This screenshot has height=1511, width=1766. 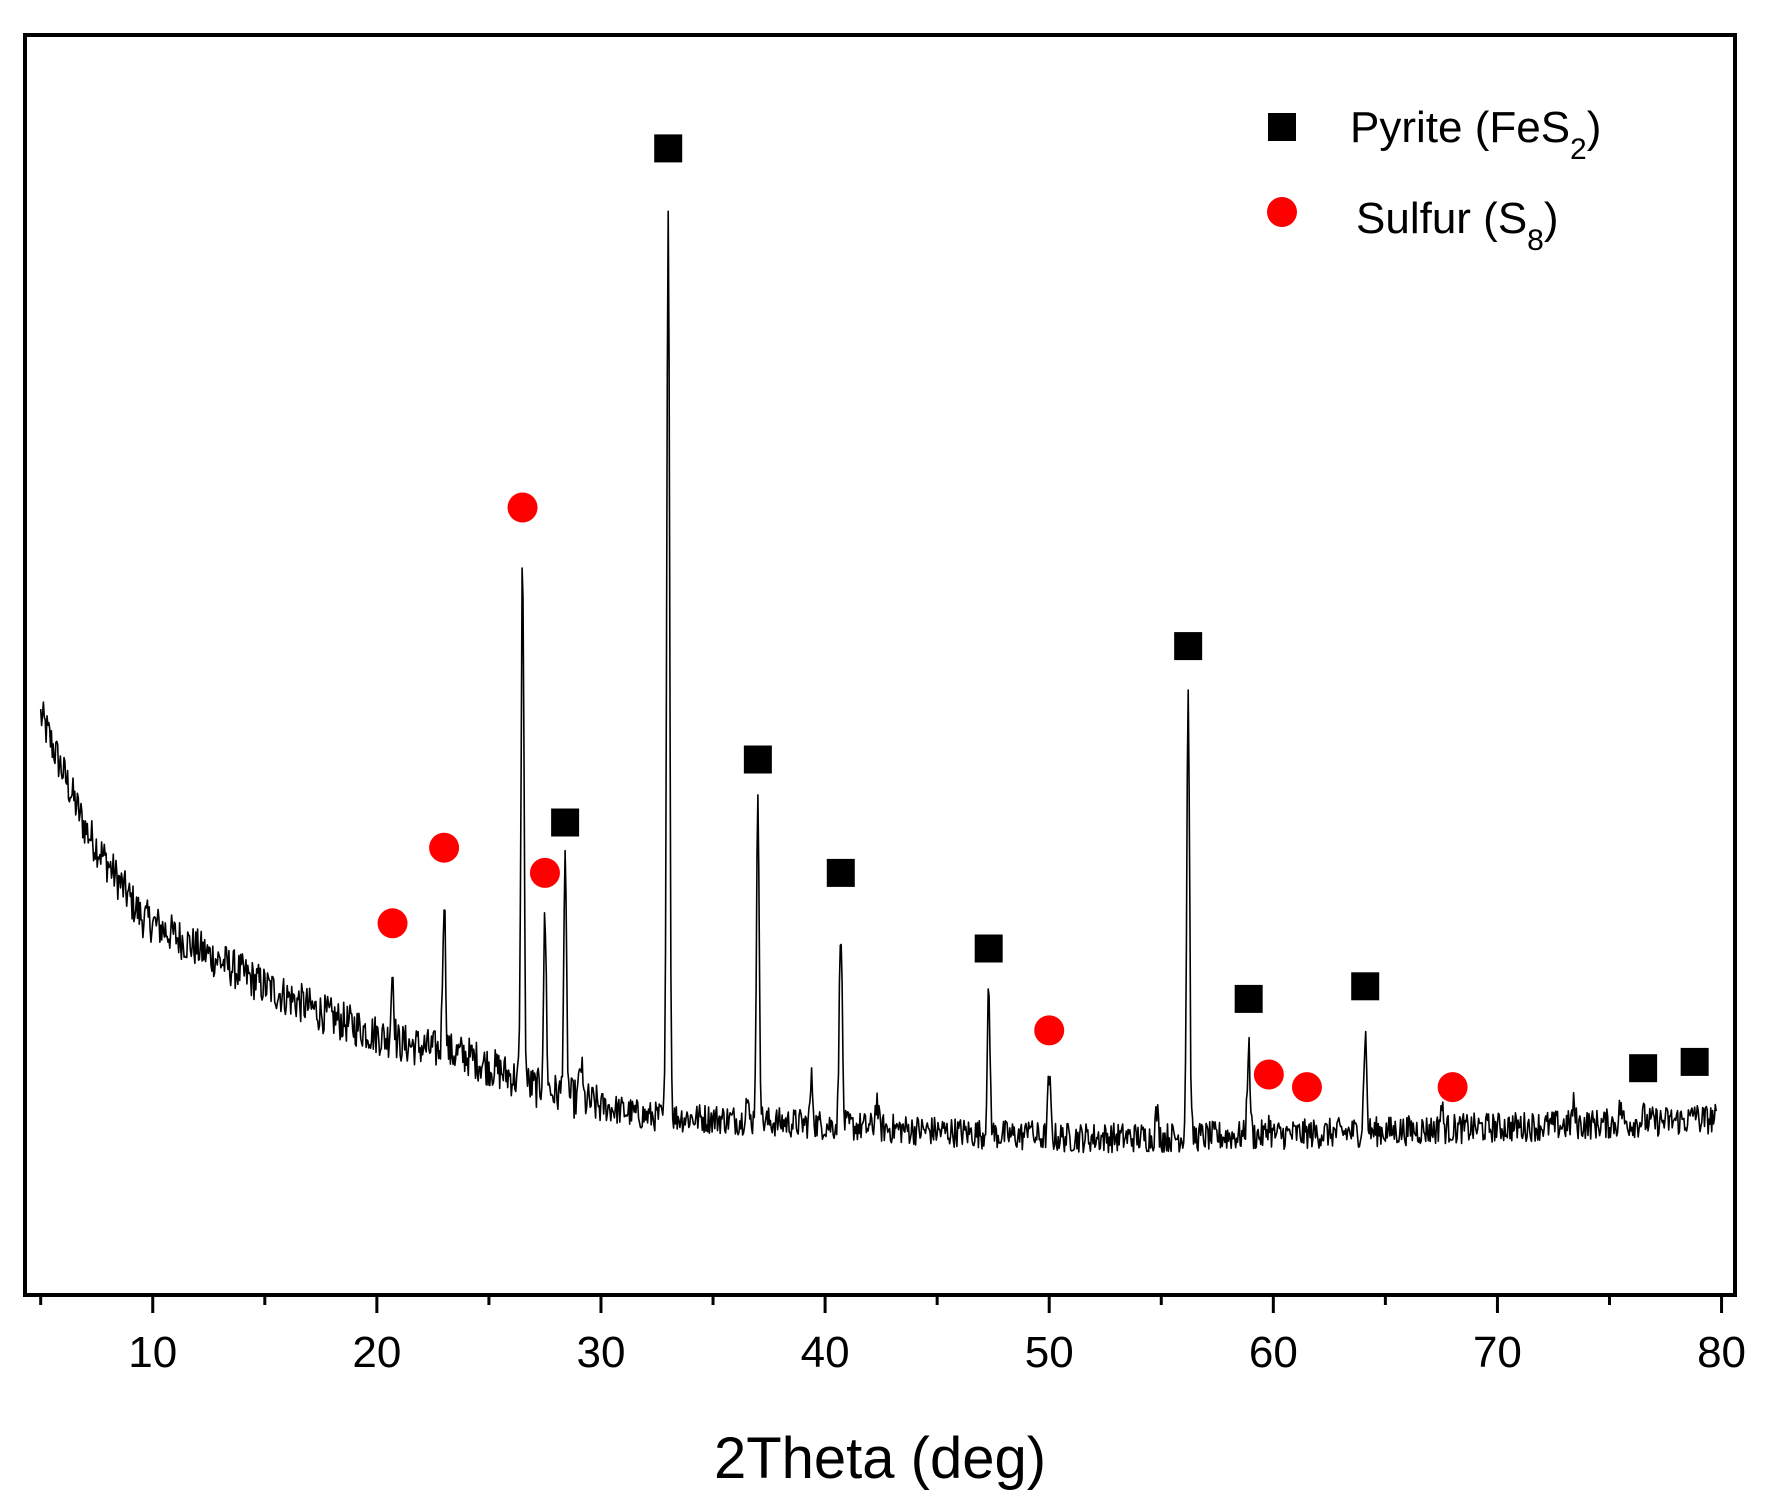 What do you see at coordinates (152, 1352) in the screenshot?
I see `x-tick-label: 10` at bounding box center [152, 1352].